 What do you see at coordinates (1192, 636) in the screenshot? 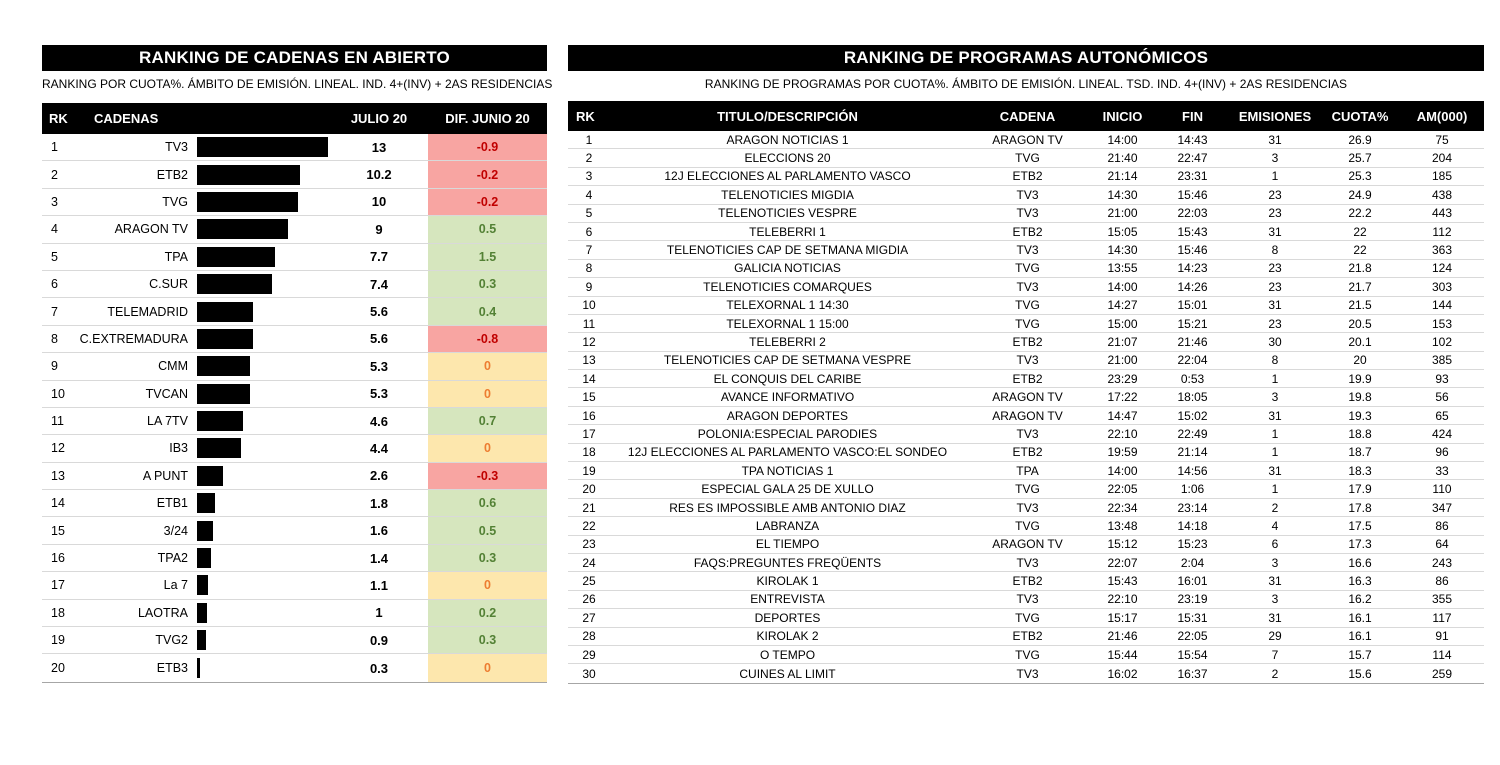
I see `end-time-cell: 22:05` at bounding box center [1192, 636].